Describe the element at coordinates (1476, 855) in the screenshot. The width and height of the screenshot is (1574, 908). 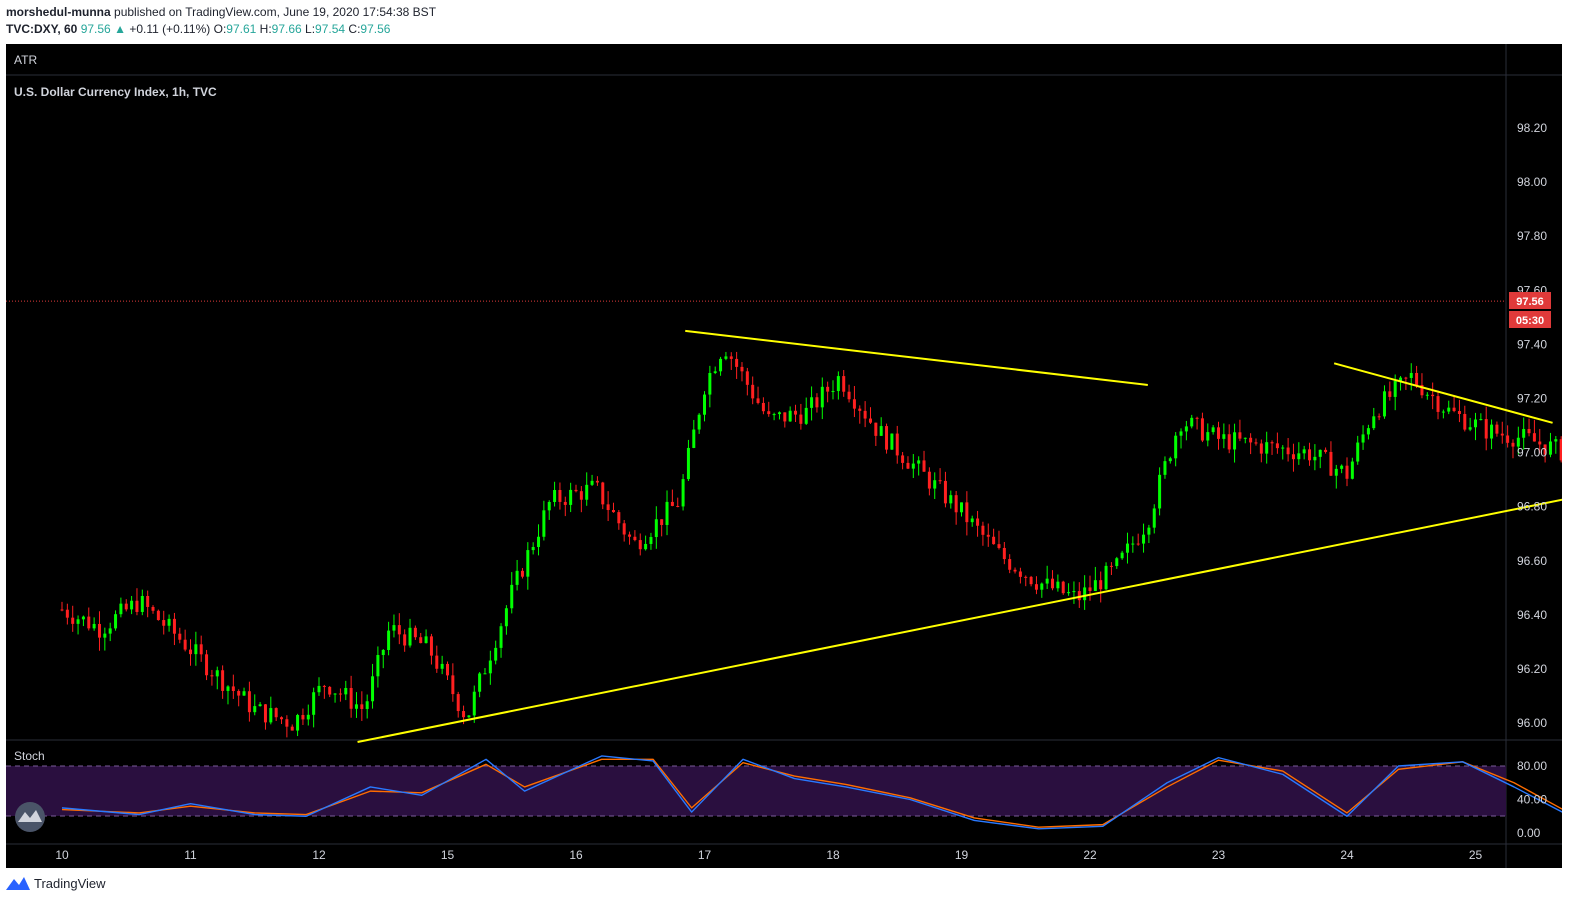
I see `time-tick-label: 25` at that location.